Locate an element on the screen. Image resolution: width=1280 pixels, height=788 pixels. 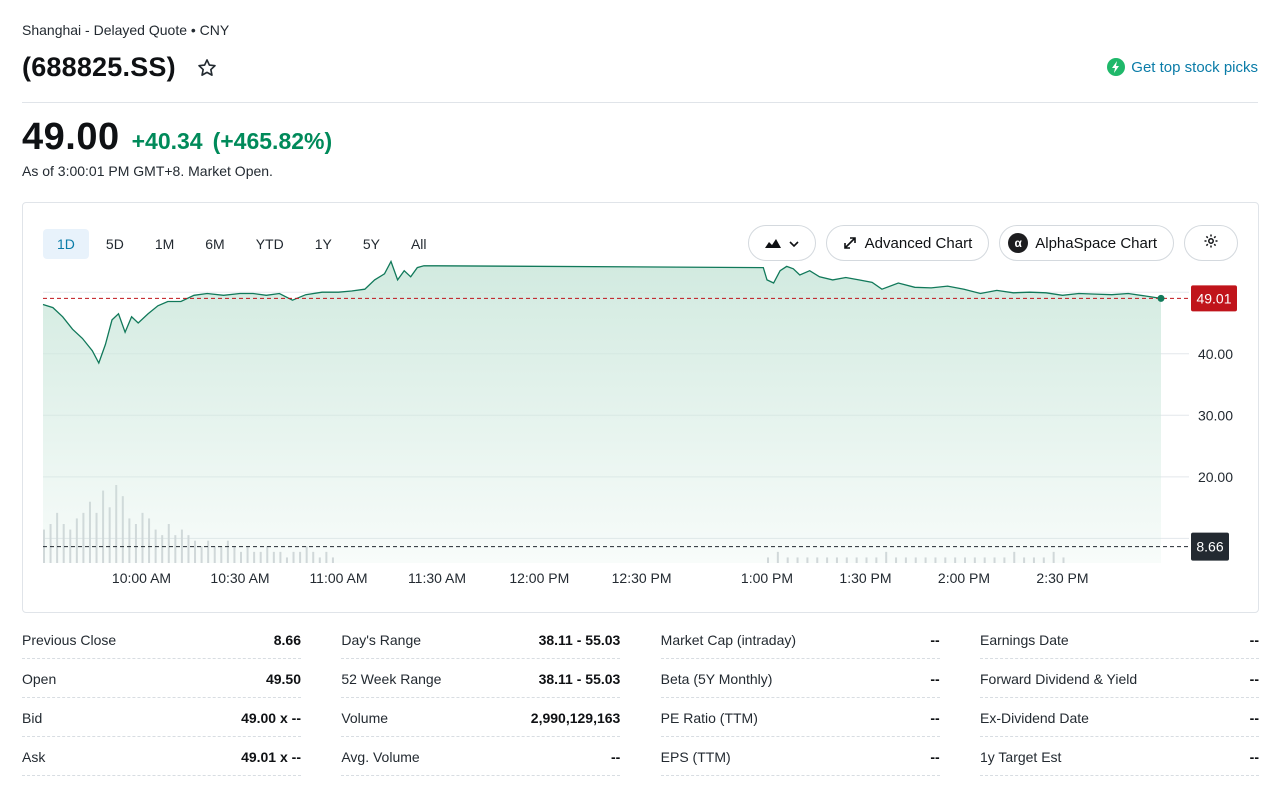
stat-value: 49.00 x -- is located at coordinates (271, 718).